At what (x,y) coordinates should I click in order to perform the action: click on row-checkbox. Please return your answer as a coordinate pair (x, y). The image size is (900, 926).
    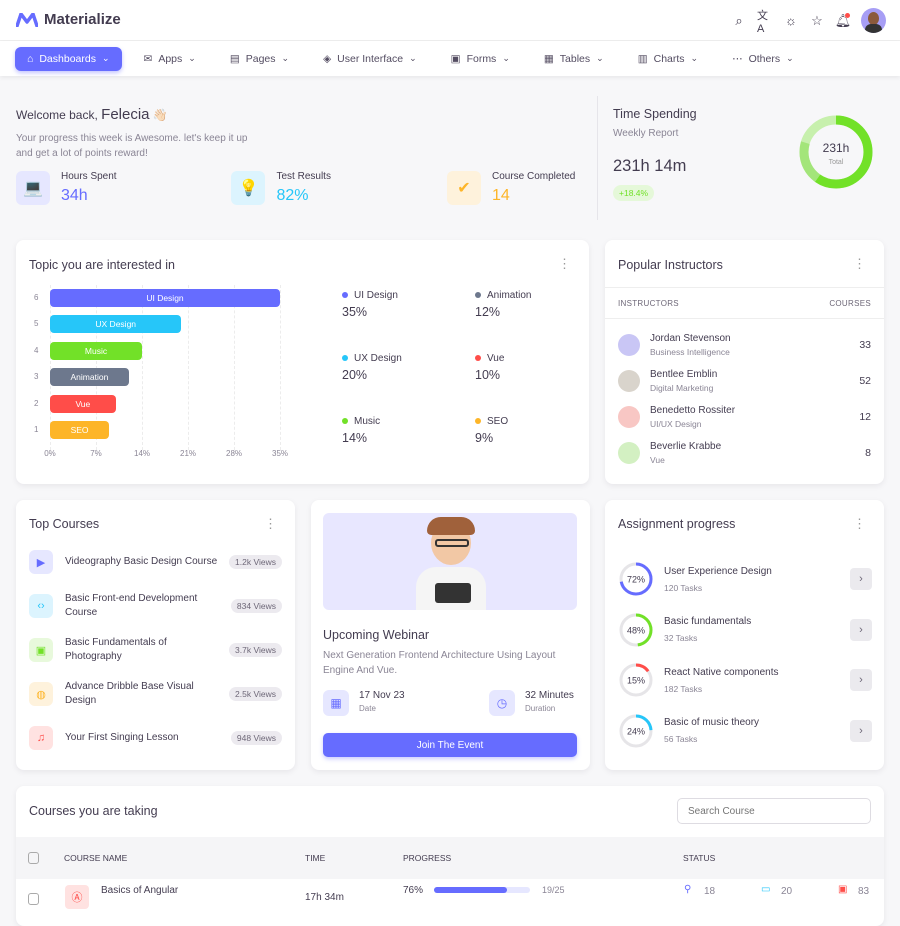
    Looking at the image, I should click on (33, 899).